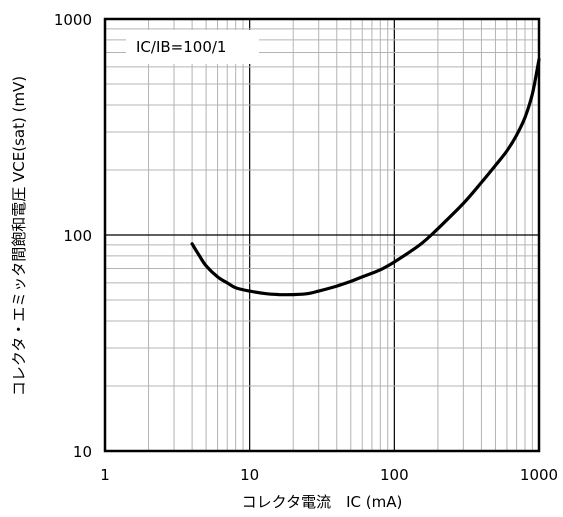  Describe the element at coordinates (19, 236) in the screenshot. I see `y-axis-label: コレクタ・エミッタ間飽和電圧 VCE(sat) (mV)` at that location.